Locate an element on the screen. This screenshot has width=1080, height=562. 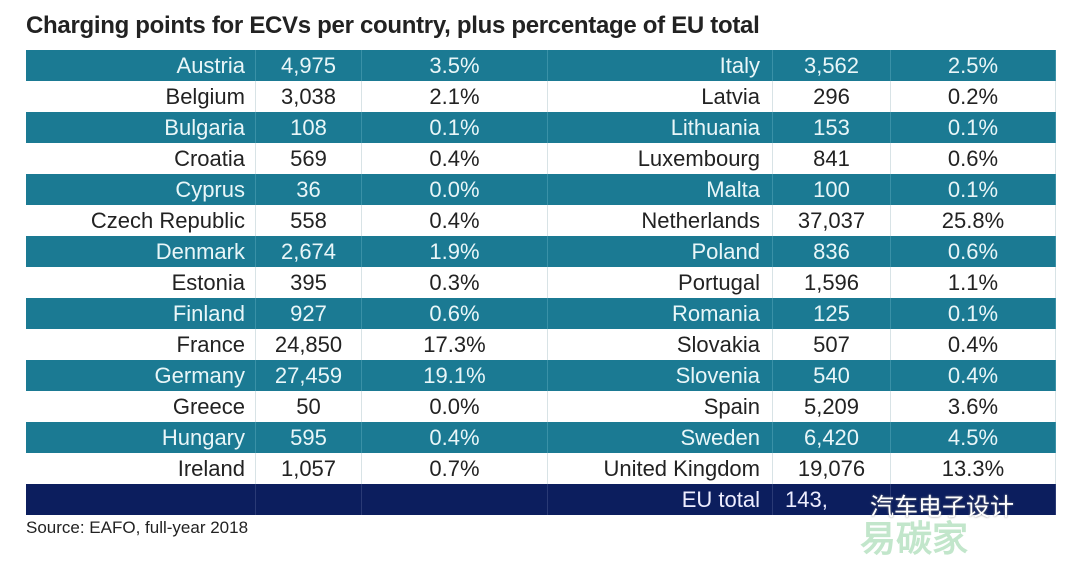
table-row: Denmark 2,674 1.9% Poland 836 0.6% is located at coordinates (541, 251).